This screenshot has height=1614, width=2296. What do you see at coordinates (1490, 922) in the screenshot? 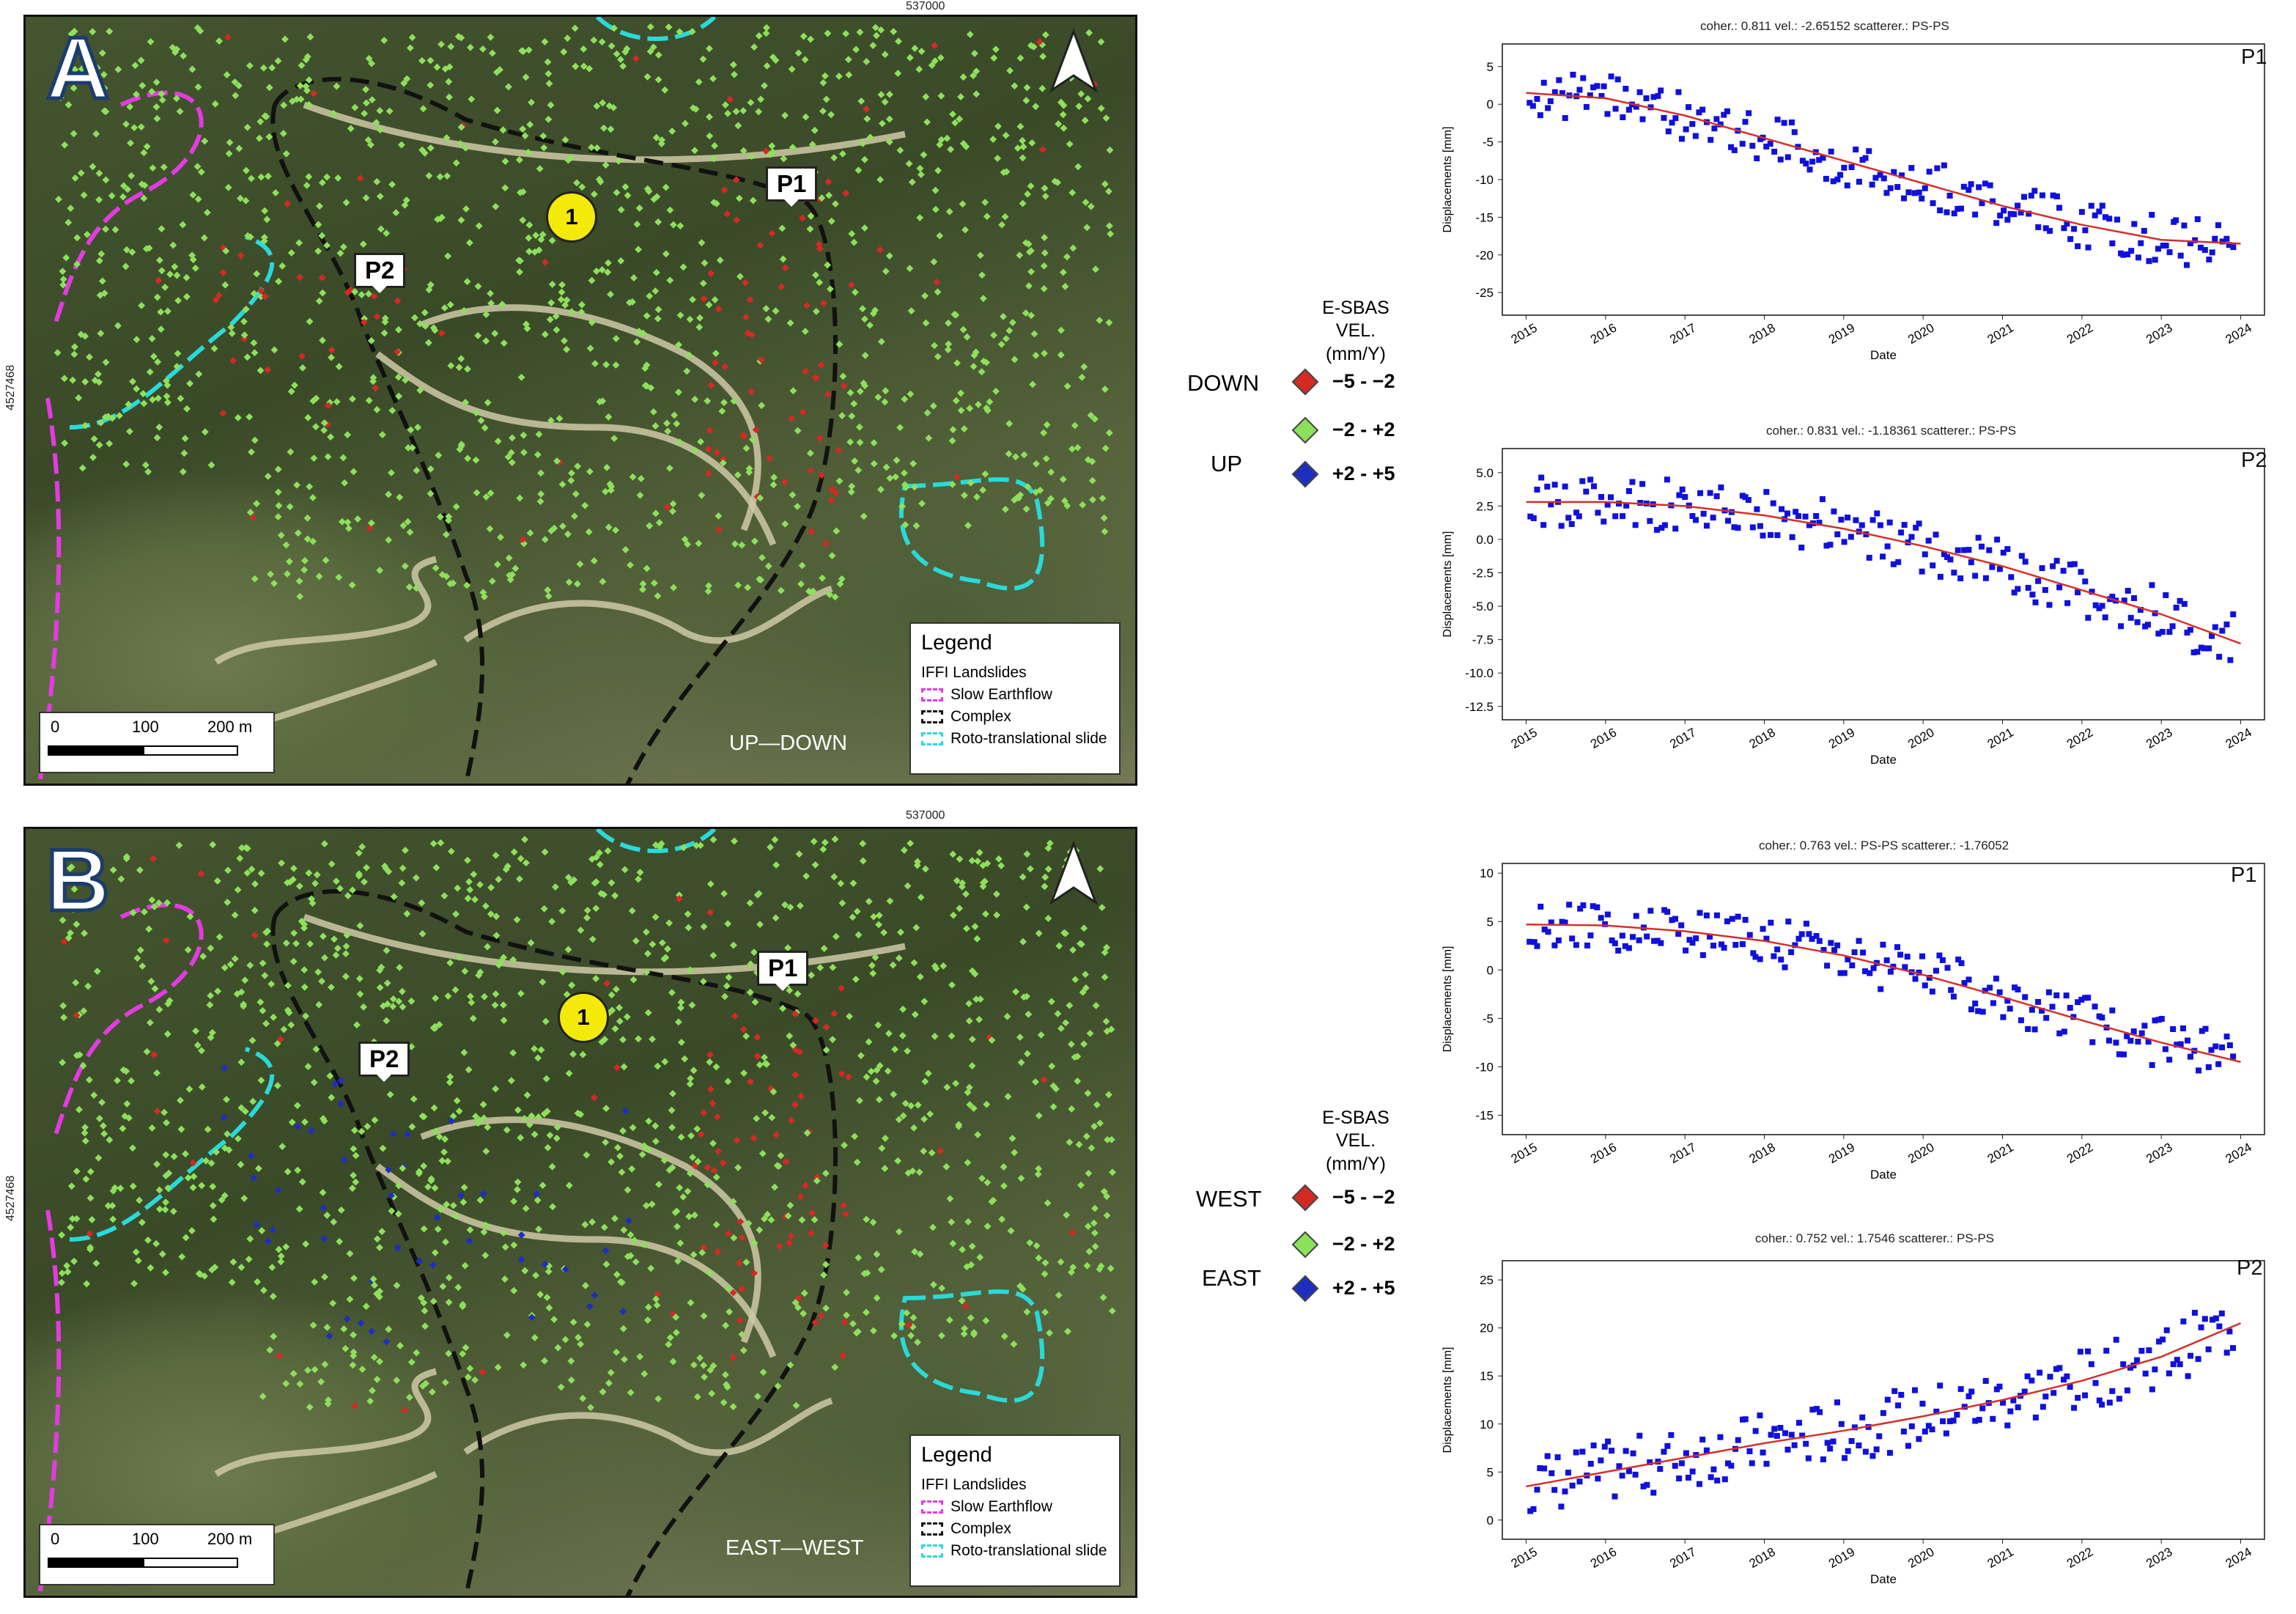
I see `y-tick-label: 5` at bounding box center [1490, 922].